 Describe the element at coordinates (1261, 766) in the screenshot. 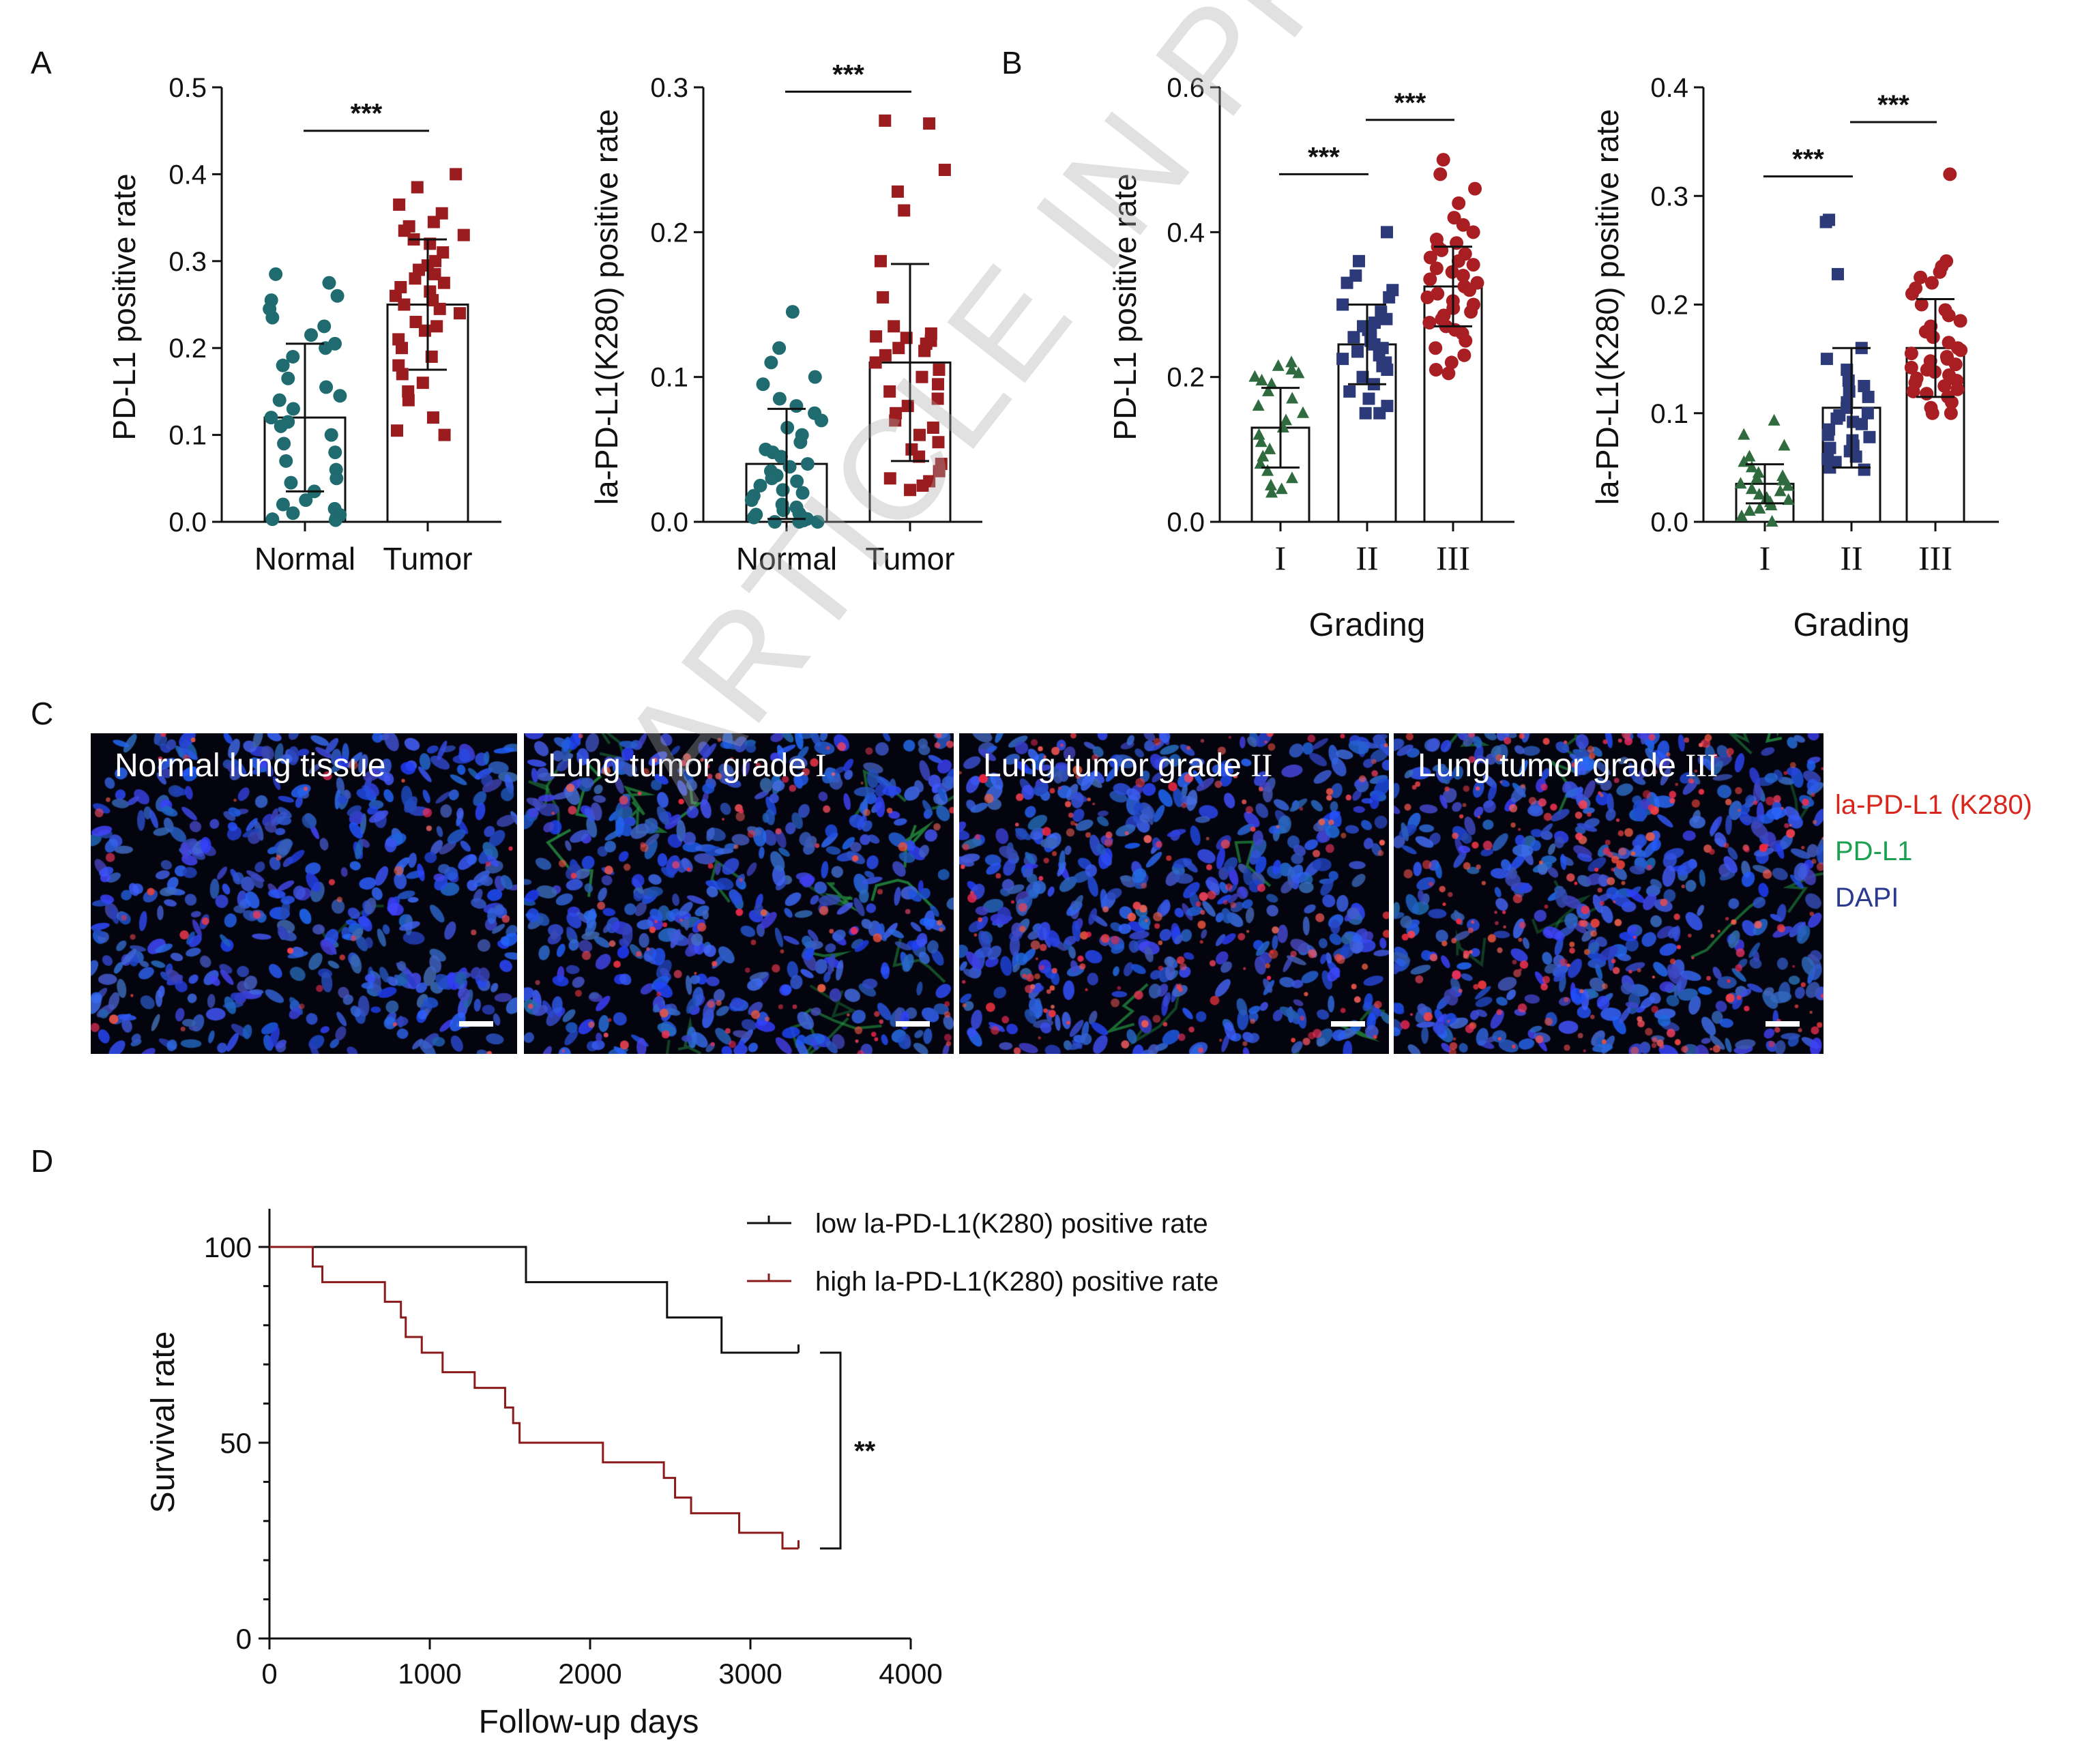

I see `micrograph-label-roman: II` at that location.